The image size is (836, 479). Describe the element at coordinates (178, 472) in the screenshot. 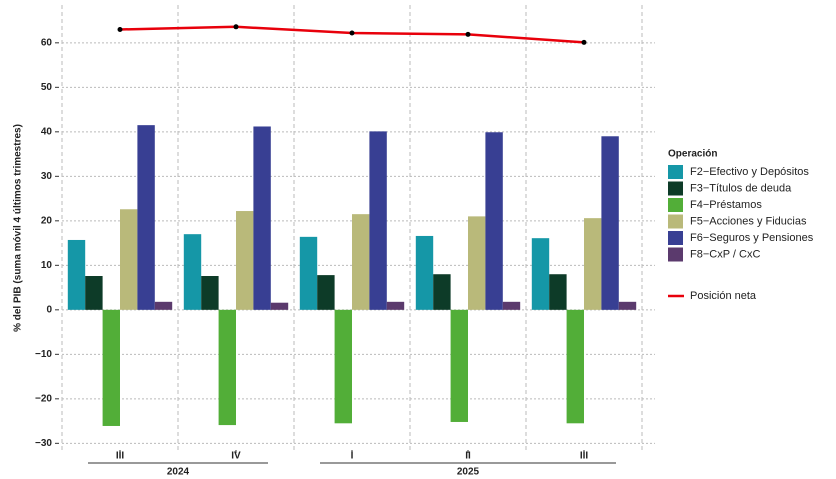

I see `year-label: 2024` at that location.